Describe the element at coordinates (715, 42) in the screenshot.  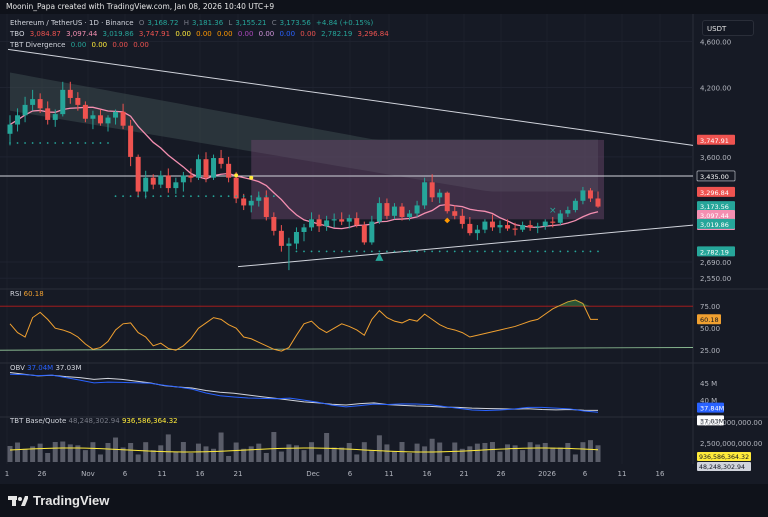
I see `price-tick-label: 4,600.00` at that location.